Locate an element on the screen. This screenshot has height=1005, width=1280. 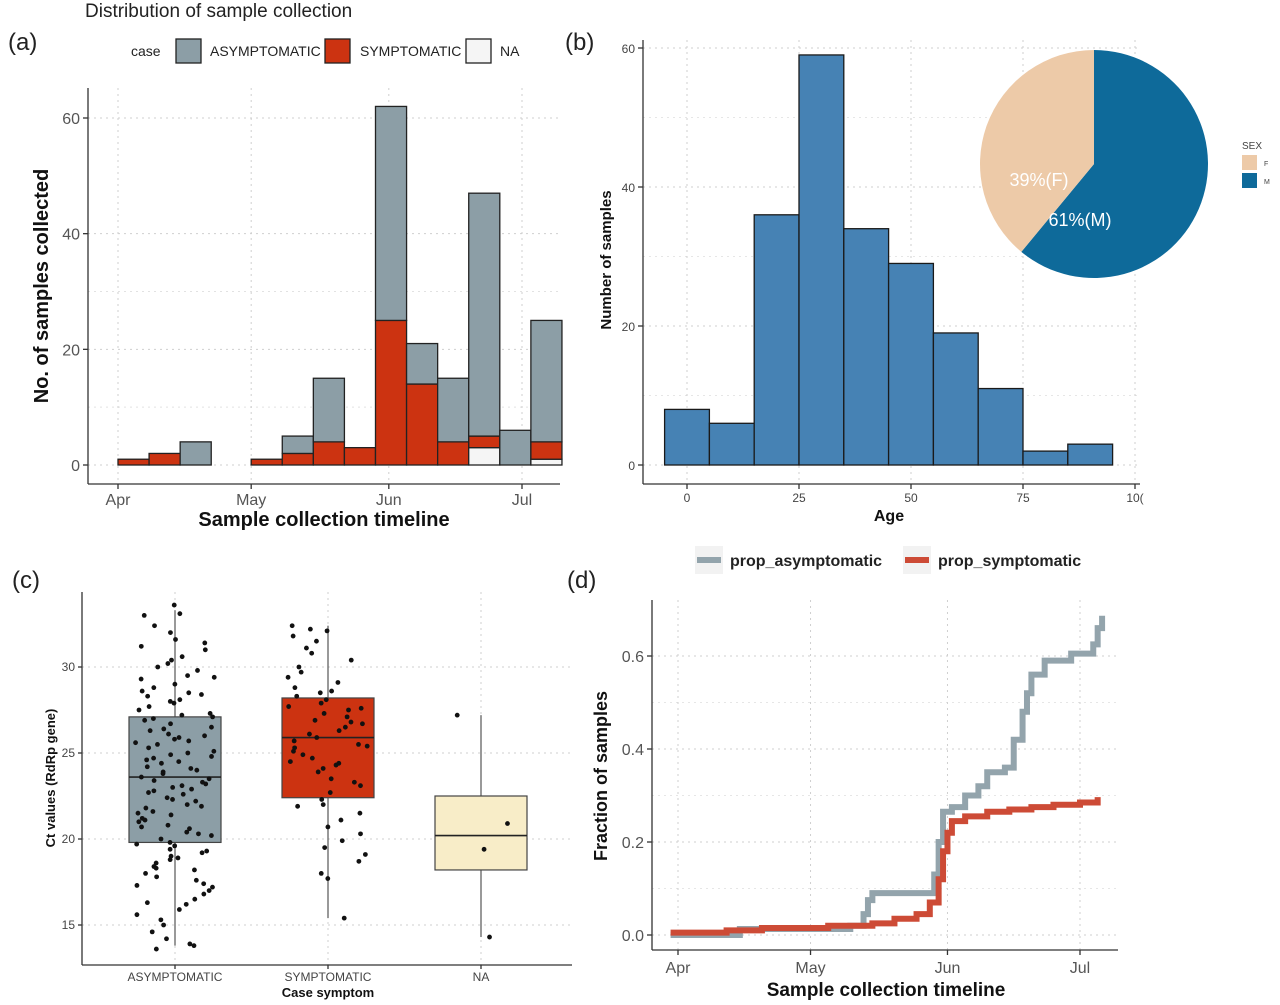
legend-label-prop_asymptomatic: prop_asymptomatic is located at coordinates (806, 561).